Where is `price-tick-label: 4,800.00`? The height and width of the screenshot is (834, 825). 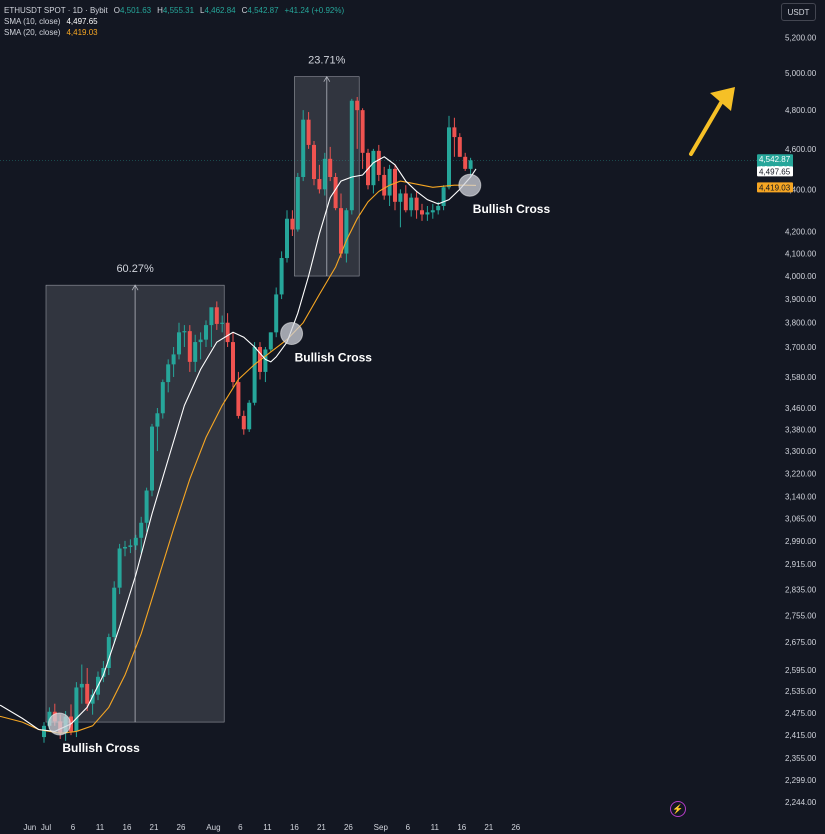 price-tick-label: 4,800.00 is located at coordinates (801, 110).